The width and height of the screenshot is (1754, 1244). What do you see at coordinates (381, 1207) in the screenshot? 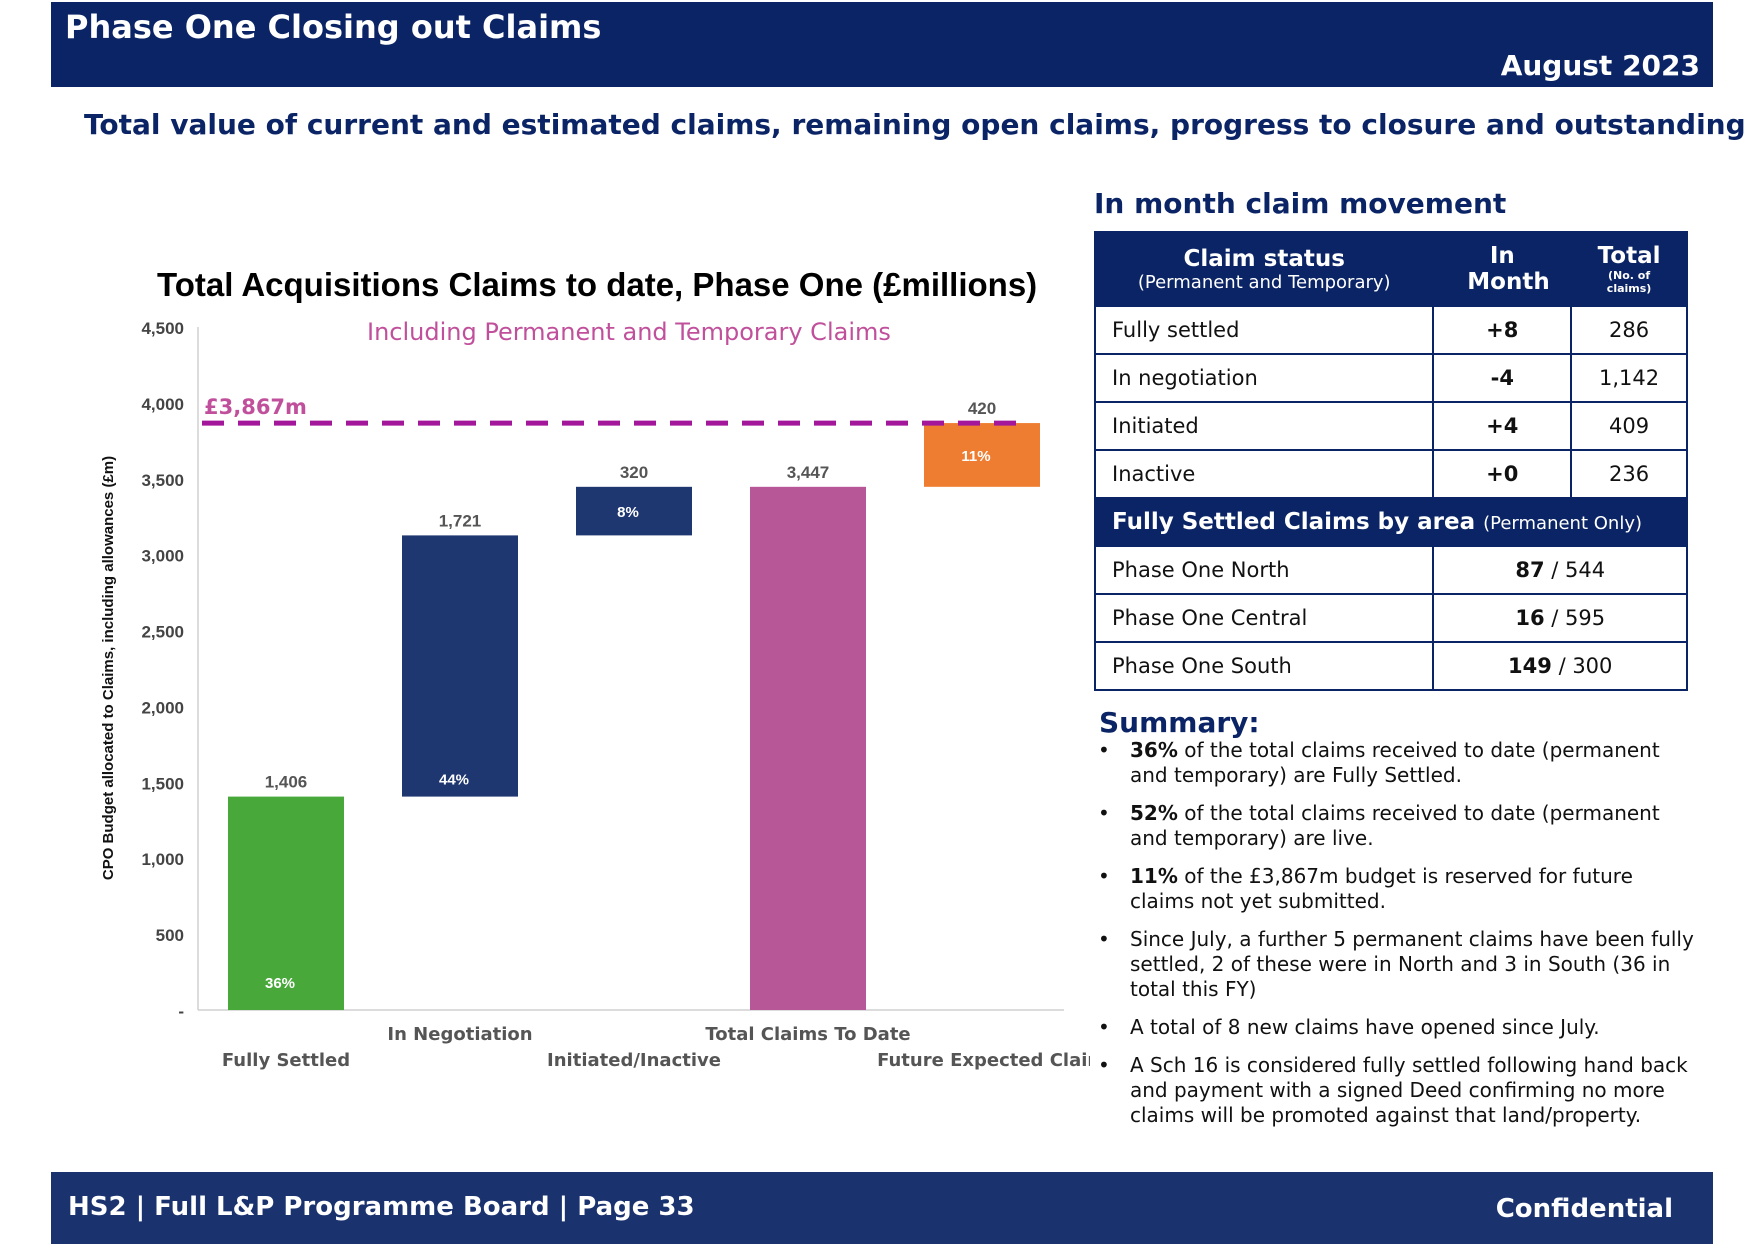
I see `footer-text: HS2 | Full L&P Programme Board | Page 33` at bounding box center [381, 1207].